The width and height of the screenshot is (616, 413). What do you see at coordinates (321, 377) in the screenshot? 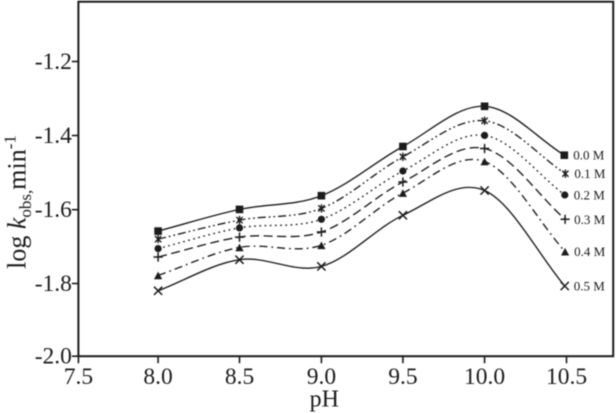
I see `svg-text: 9.0` at bounding box center [321, 377].